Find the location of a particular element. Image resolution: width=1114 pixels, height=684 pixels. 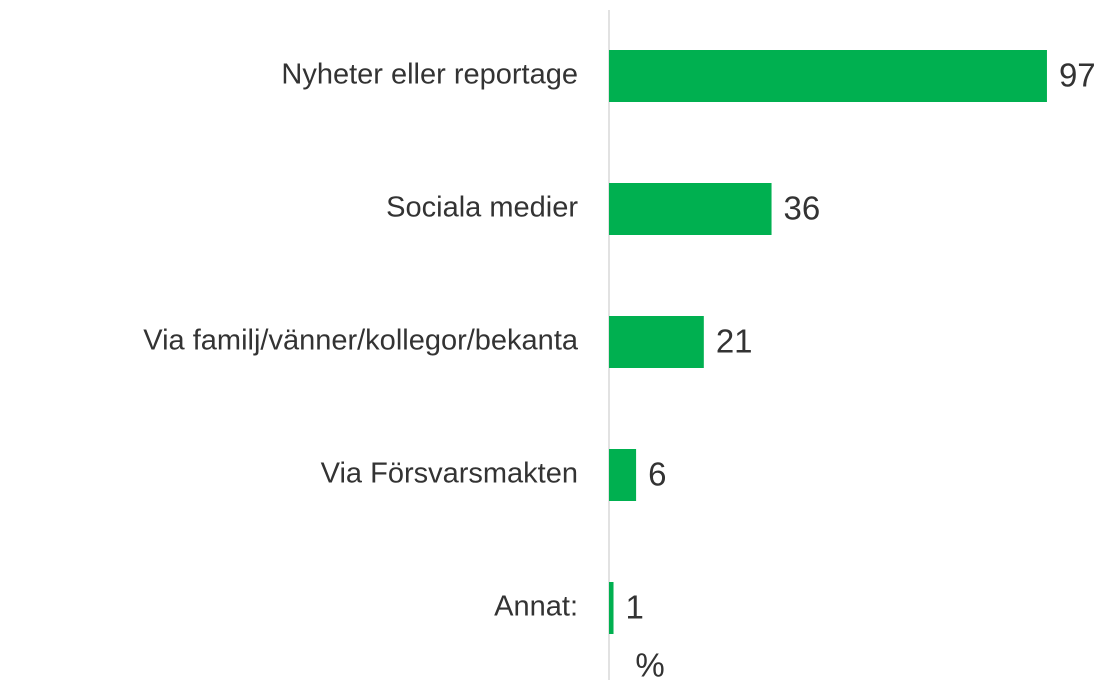

value-label: 36 is located at coordinates (802, 208).